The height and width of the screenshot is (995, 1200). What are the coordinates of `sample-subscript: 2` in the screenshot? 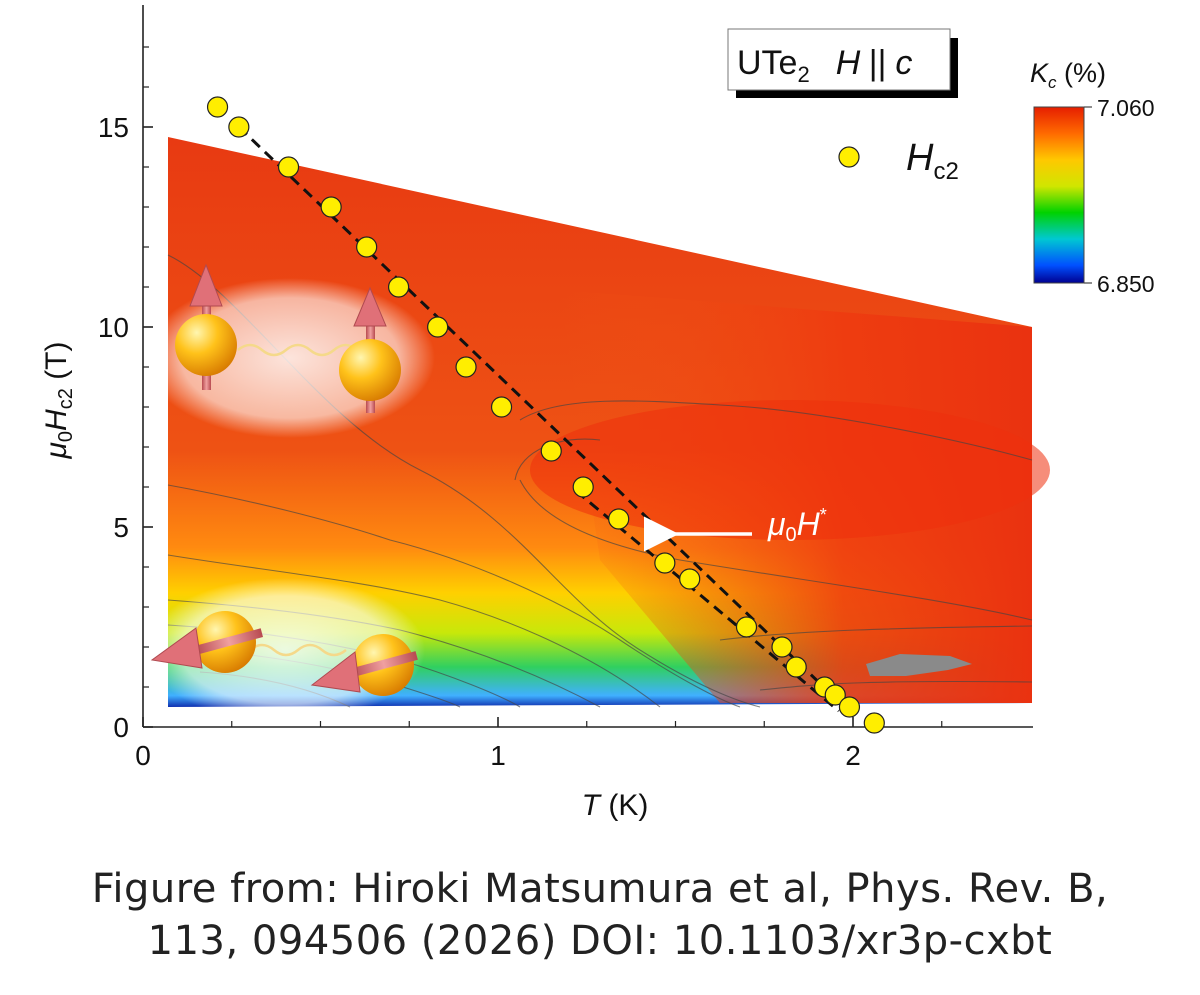 It's located at (803, 74).